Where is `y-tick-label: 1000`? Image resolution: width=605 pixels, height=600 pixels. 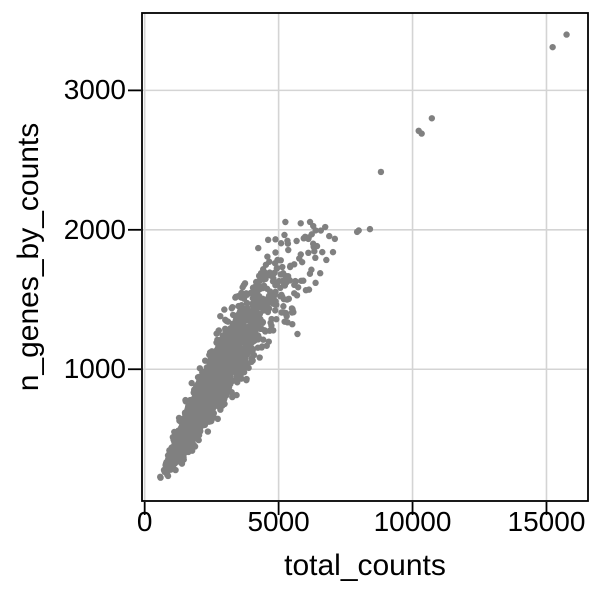 y-tick-label: 1000 is located at coordinates (94, 369).